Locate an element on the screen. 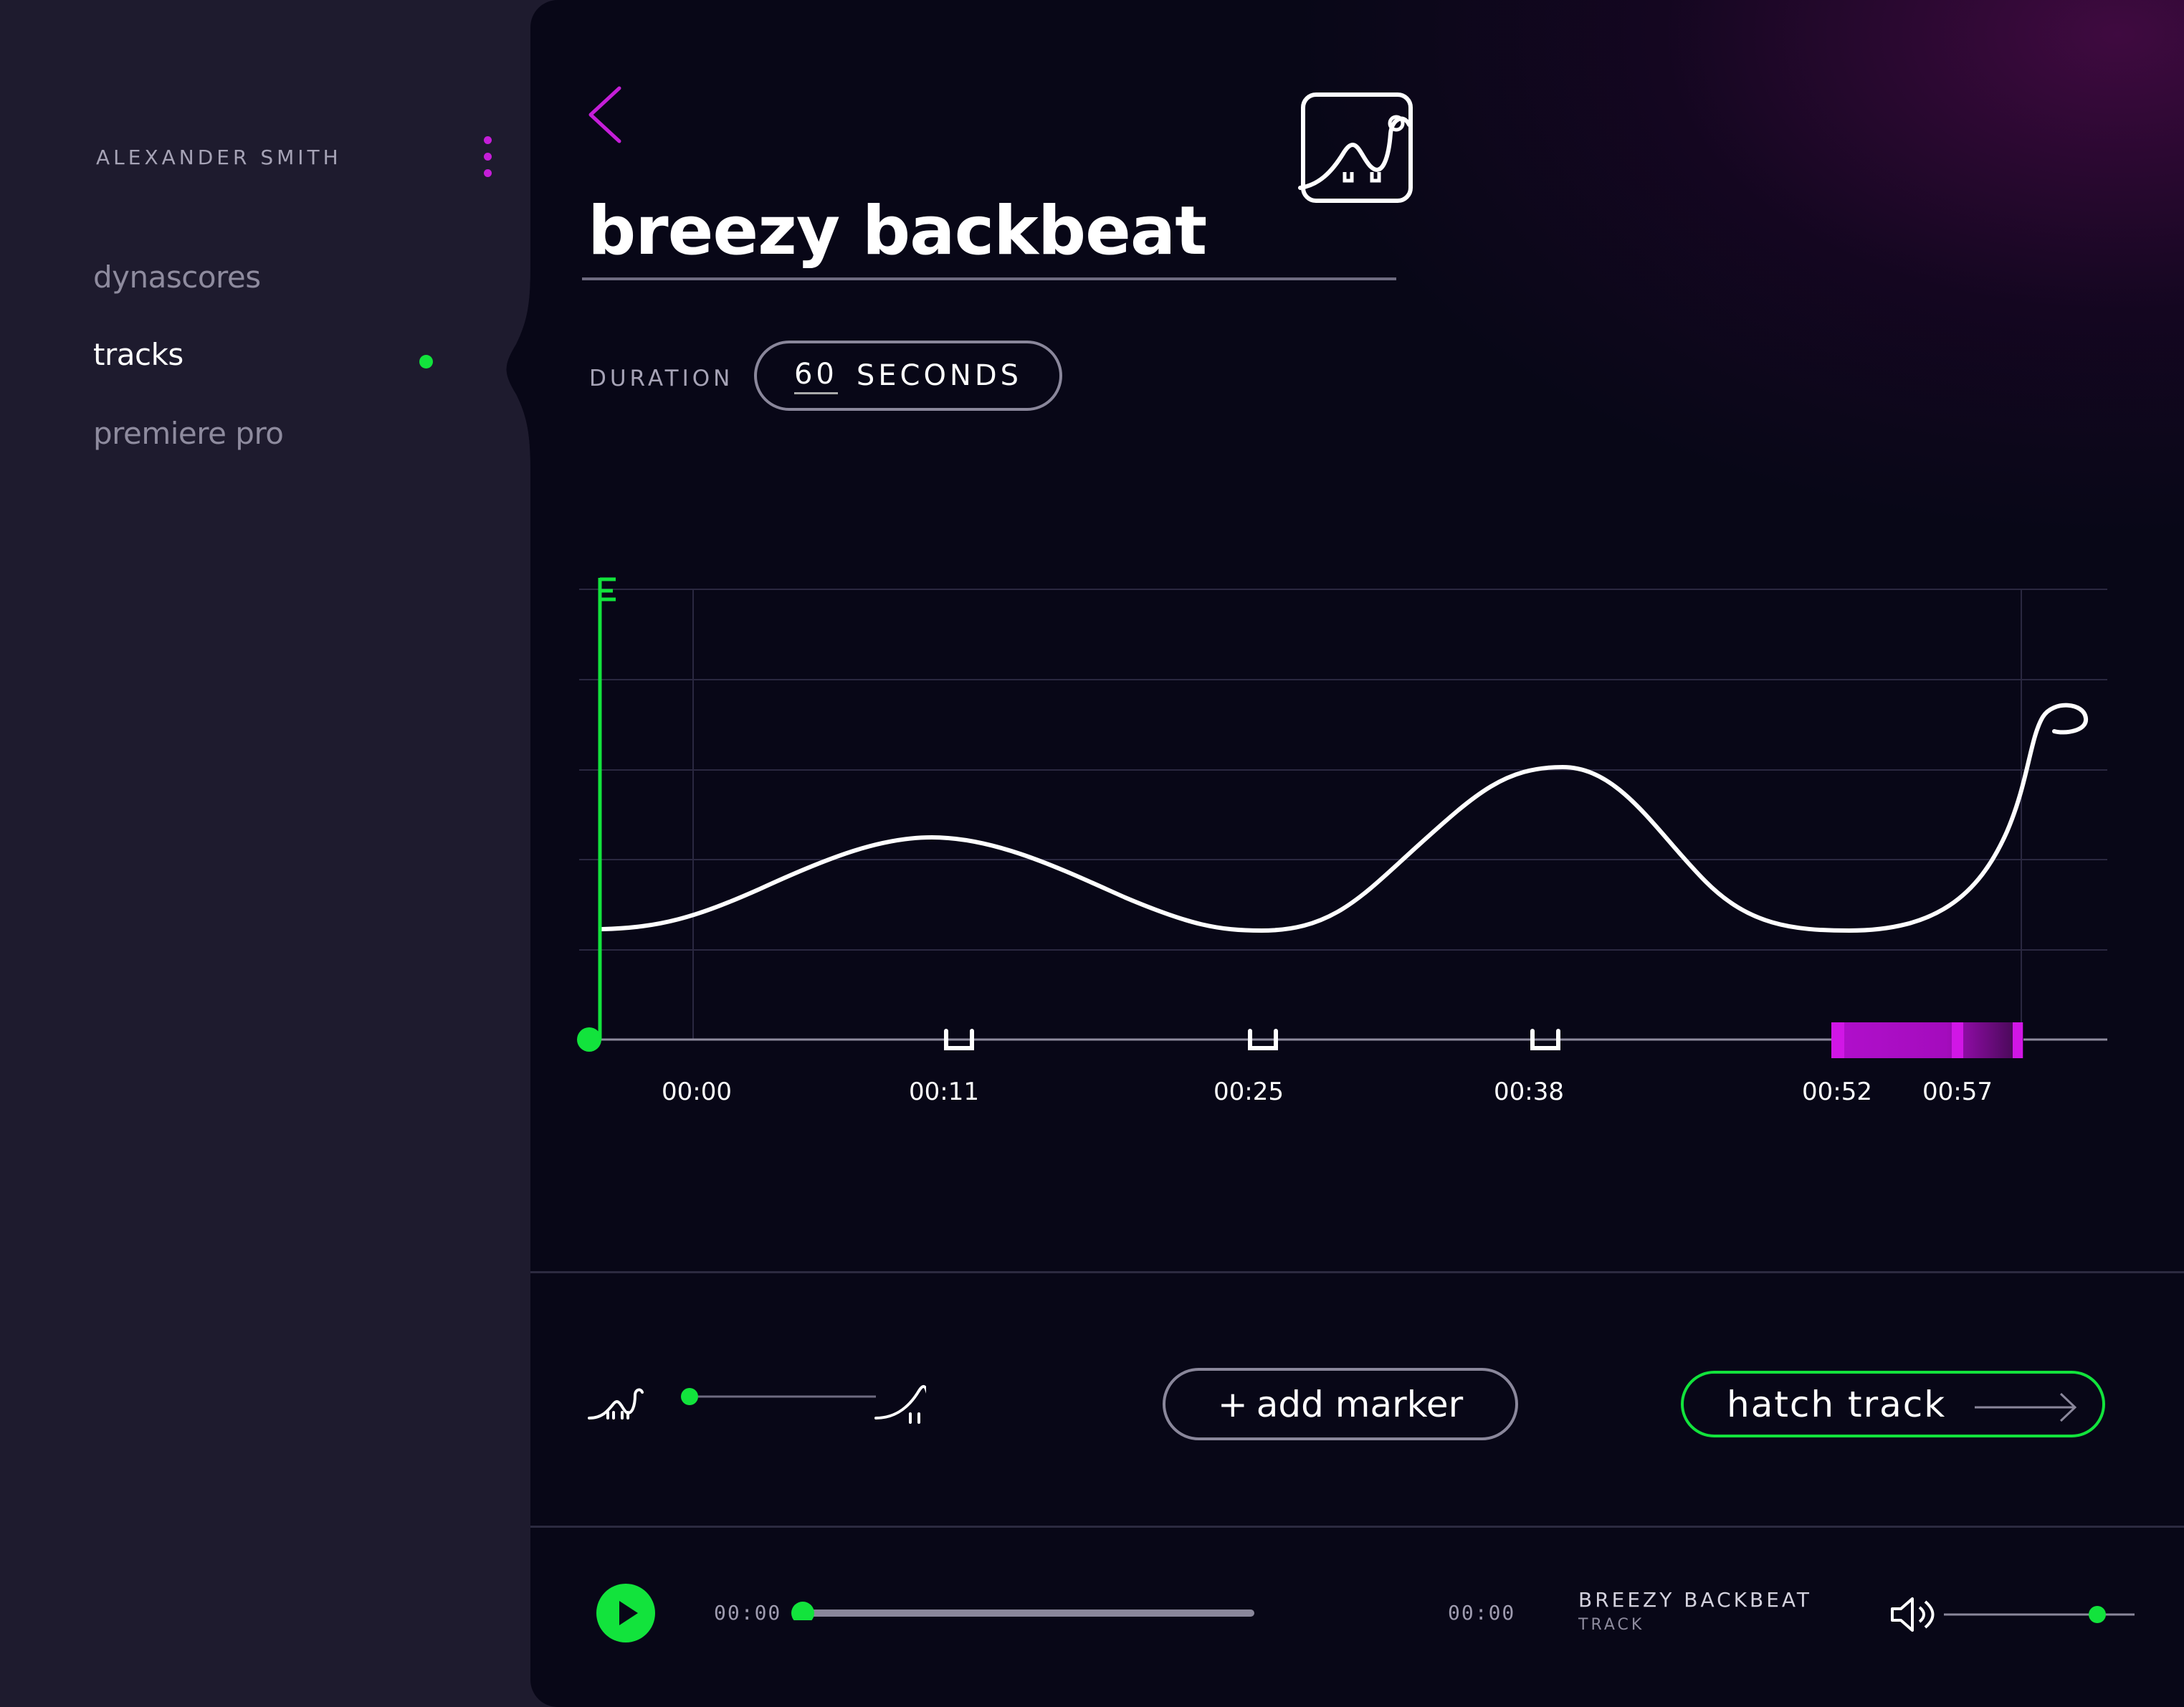 This screenshot has height=1707, width=2184. intensity-slider is located at coordinates (754, 1391).